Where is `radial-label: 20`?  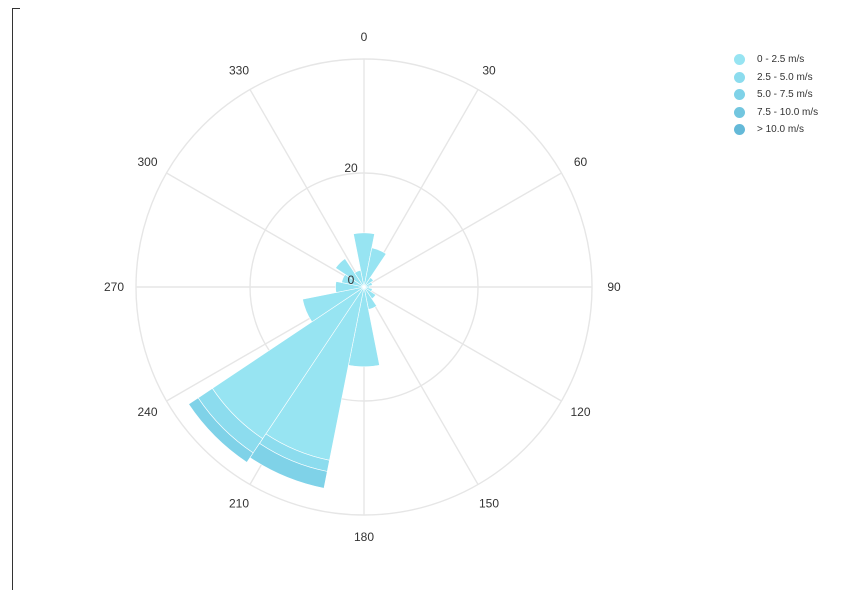 radial-label: 20 is located at coordinates (351, 168).